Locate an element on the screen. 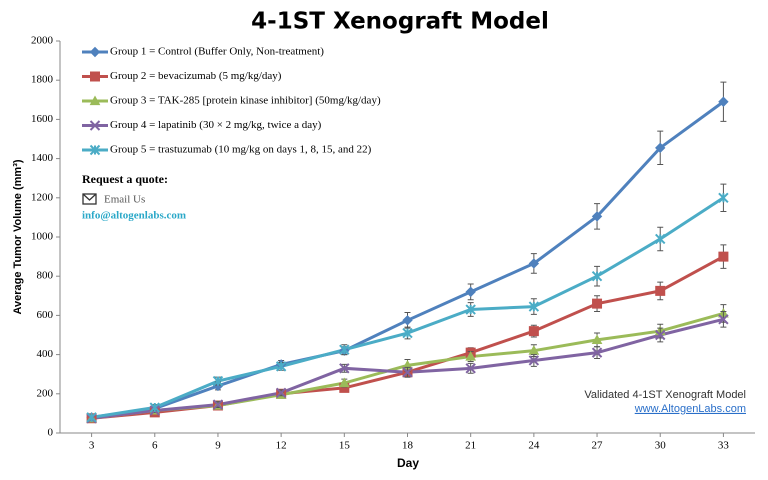 This screenshot has width=768, height=480. y-tick-label: 1400 is located at coordinates (42, 158).